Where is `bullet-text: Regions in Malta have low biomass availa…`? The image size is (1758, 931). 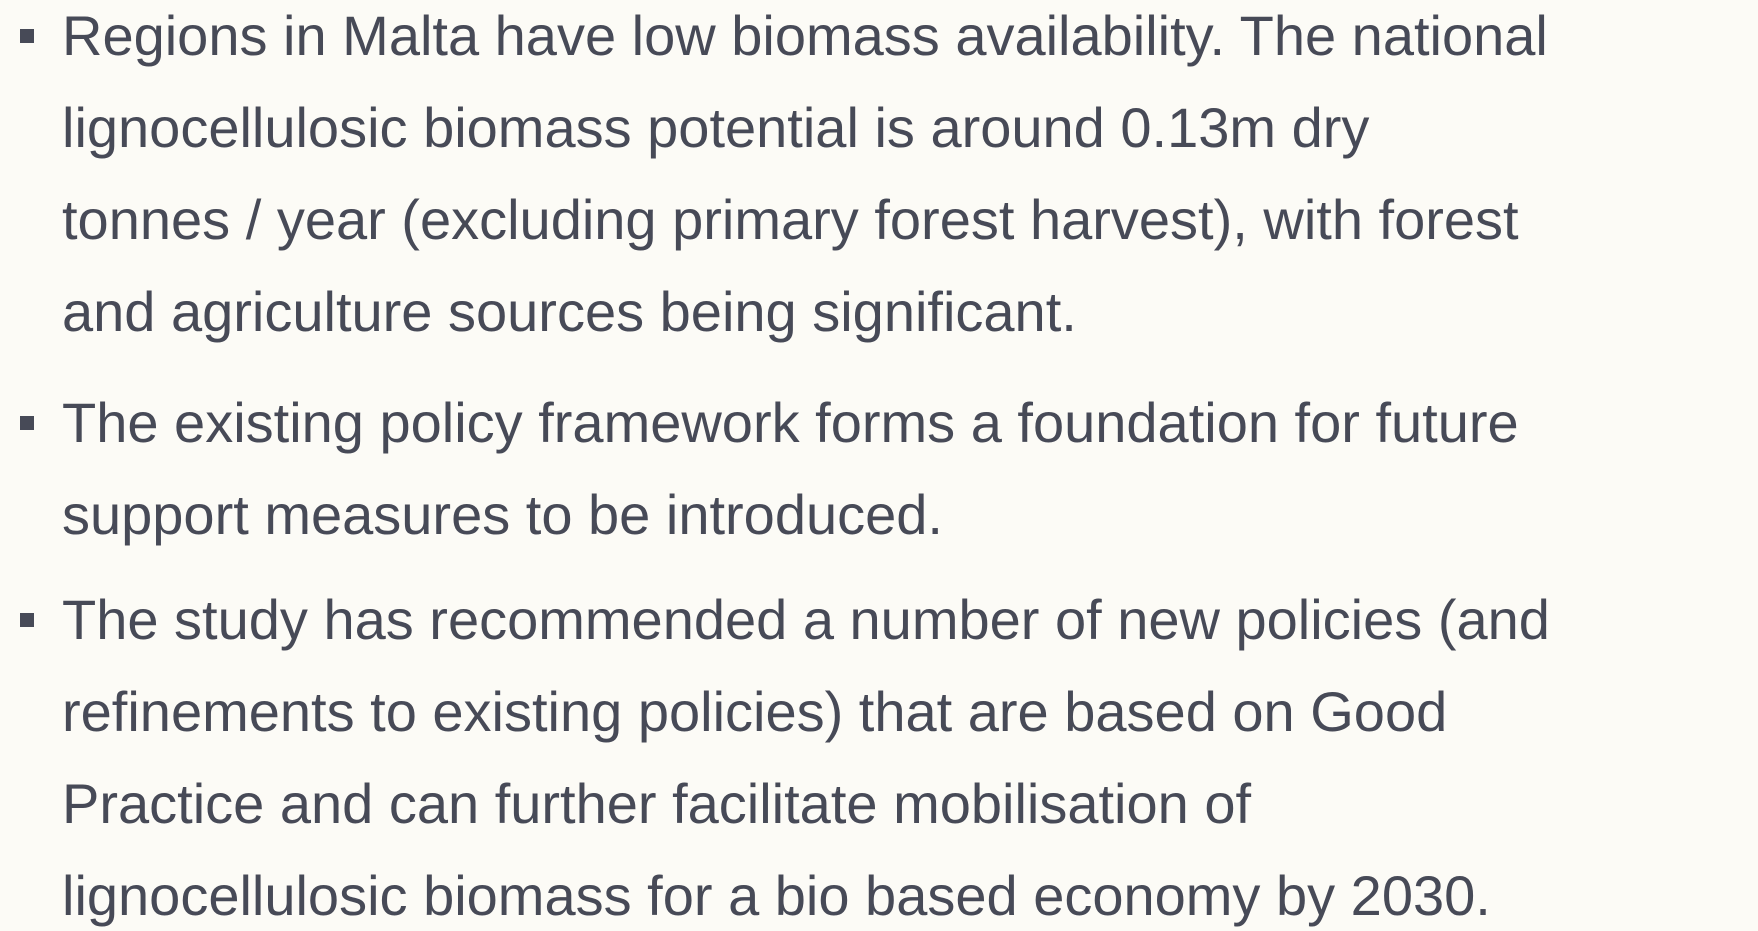 bullet-text: Regions in Malta have low biomass availa… is located at coordinates (805, 35).